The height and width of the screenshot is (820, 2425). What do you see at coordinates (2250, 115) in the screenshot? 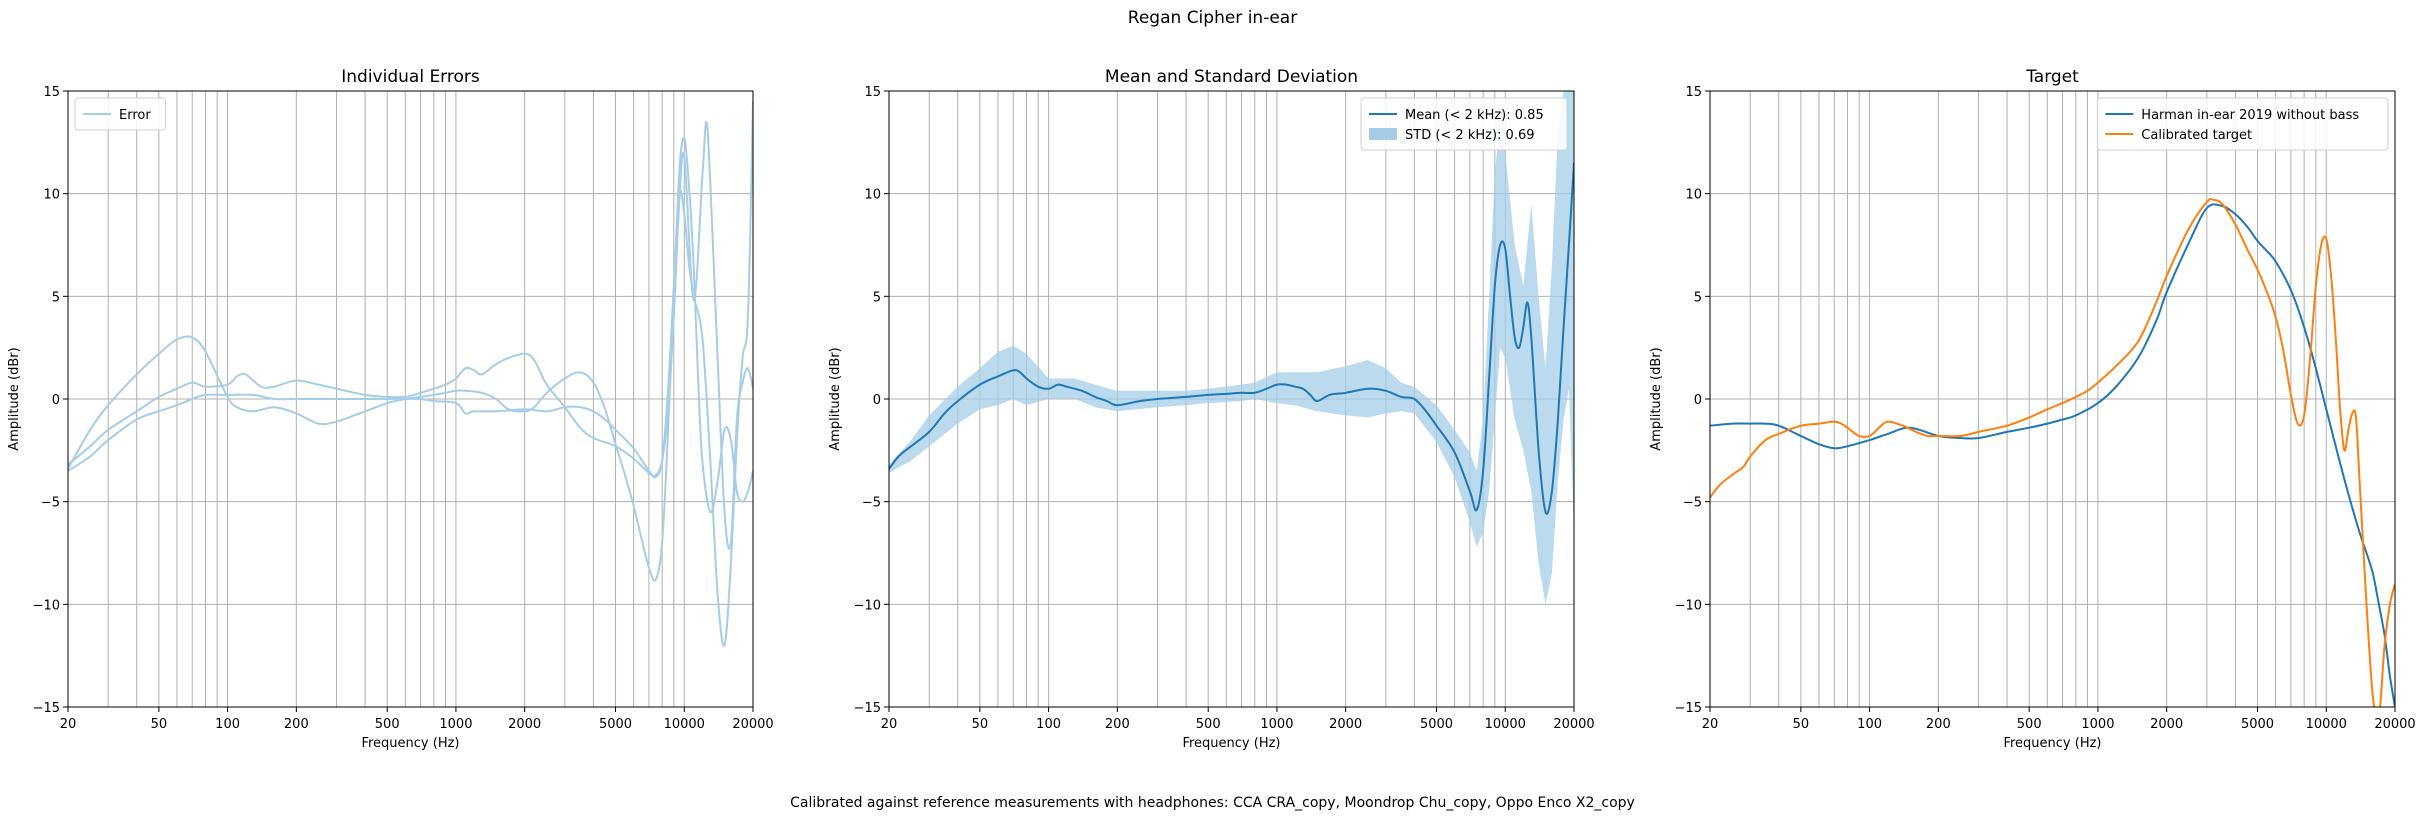
I see `legend-label: Harman in-ear 2019 without bass` at bounding box center [2250, 115].